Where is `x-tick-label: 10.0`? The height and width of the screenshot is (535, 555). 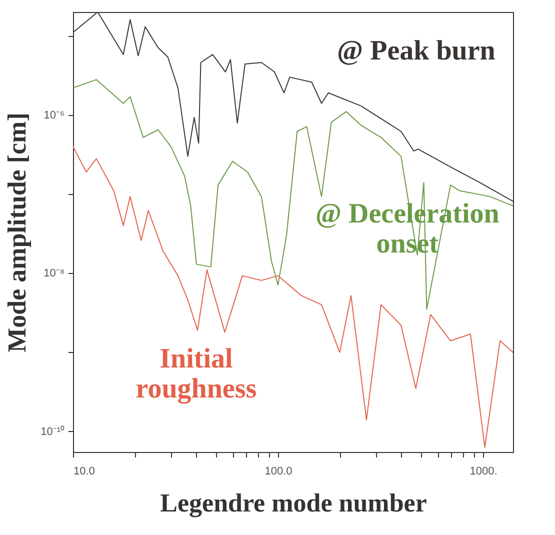
x-tick-label: 10.0 is located at coordinates (84, 472).